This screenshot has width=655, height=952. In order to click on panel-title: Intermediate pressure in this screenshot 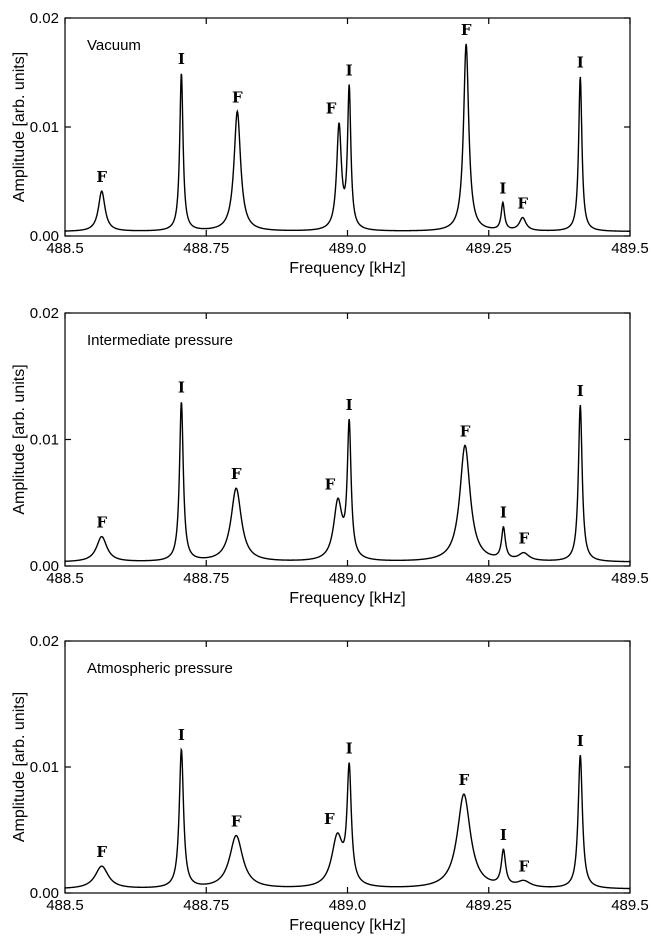, I will do `click(160, 340)`.